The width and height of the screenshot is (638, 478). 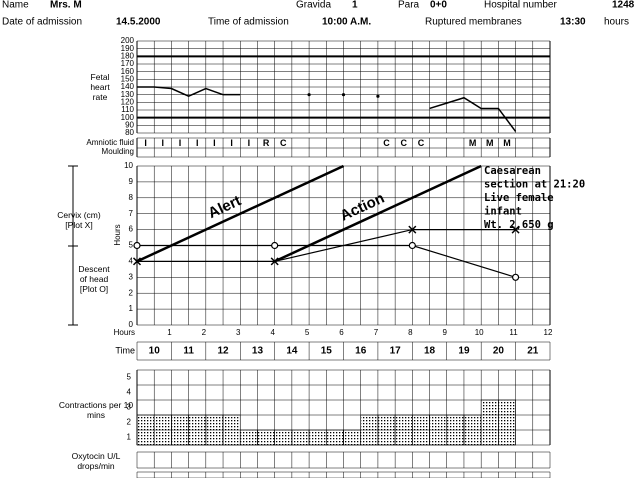 I want to click on annotation: Caesarean, so click(x=512, y=171).